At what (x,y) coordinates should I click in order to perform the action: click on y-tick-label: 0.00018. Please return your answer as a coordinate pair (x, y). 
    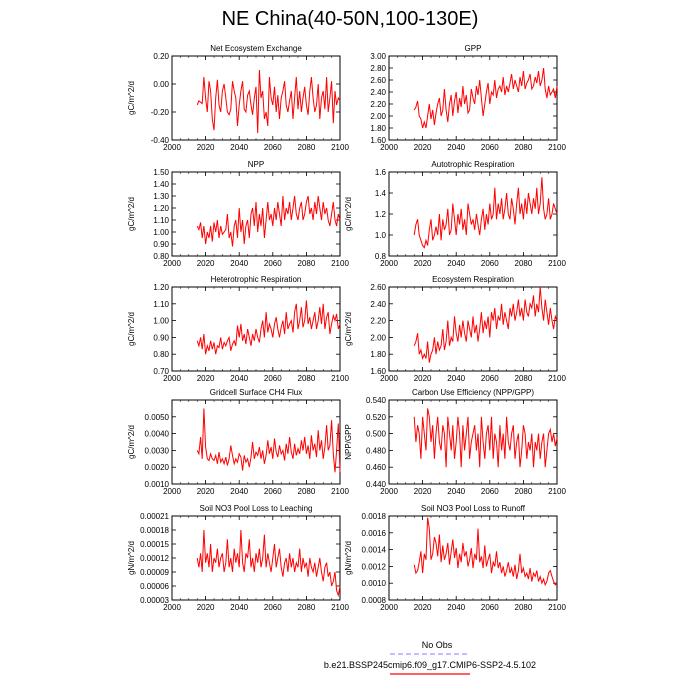
    Looking at the image, I should click on (154, 530).